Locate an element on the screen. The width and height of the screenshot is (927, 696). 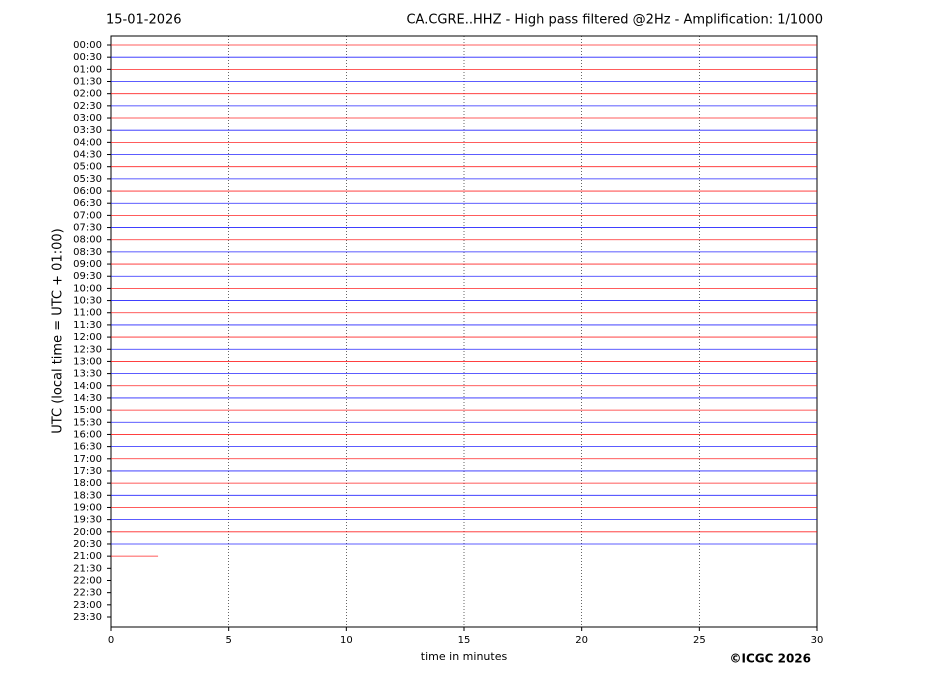
x-axis-label: time in minutes is located at coordinates (464, 656).